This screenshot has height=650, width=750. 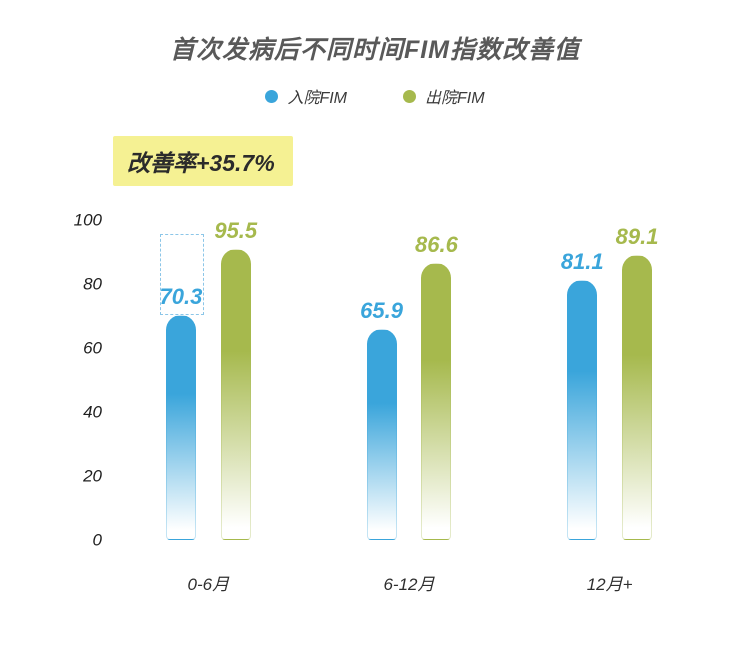 I want to click on x-axis-category-label: 0-6月, so click(x=208, y=584).